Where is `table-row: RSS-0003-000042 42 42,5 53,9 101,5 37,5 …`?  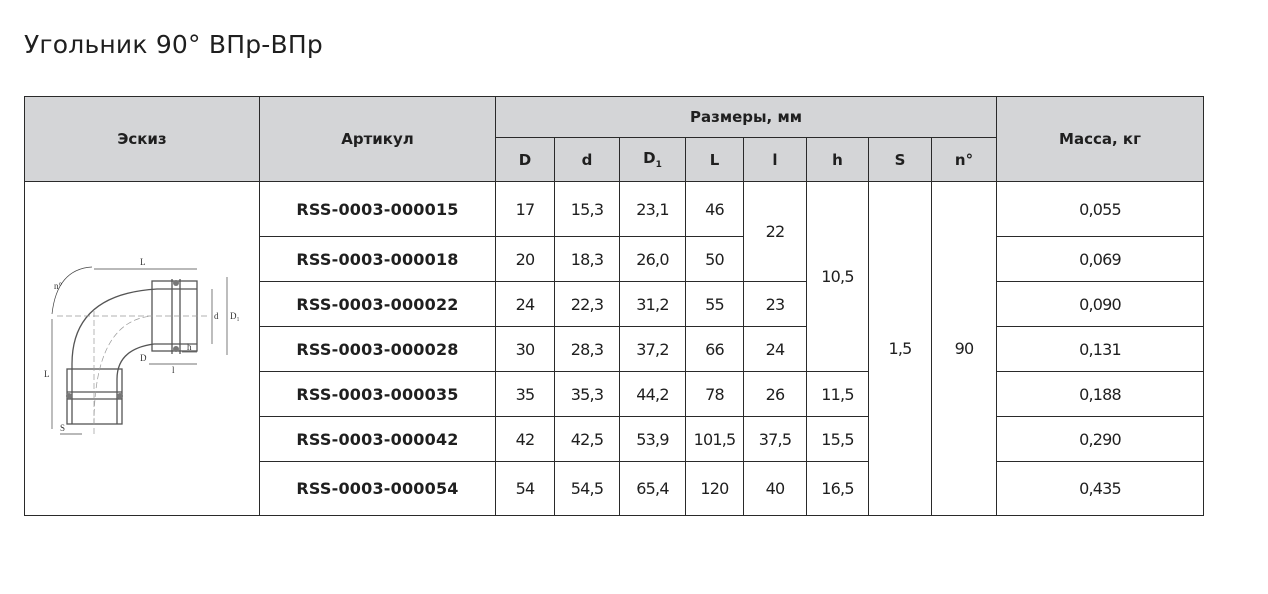
table-row: RSS-0003-000042 42 42,5 53,9 101,5 37,5 … is located at coordinates (614, 439).